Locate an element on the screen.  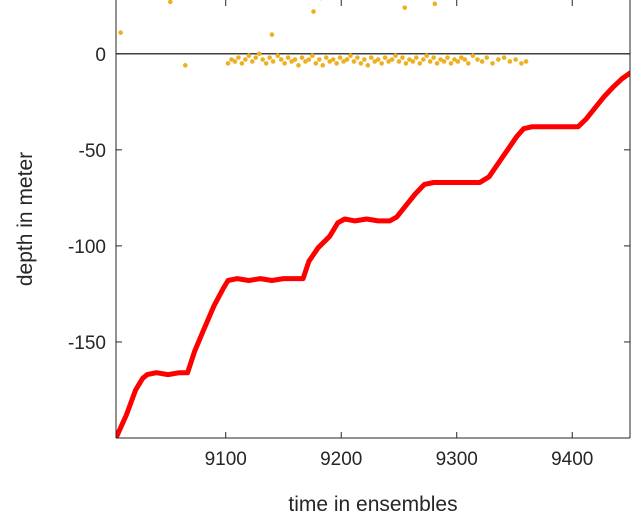
y-tick-label: 0 is located at coordinates (100, 55).